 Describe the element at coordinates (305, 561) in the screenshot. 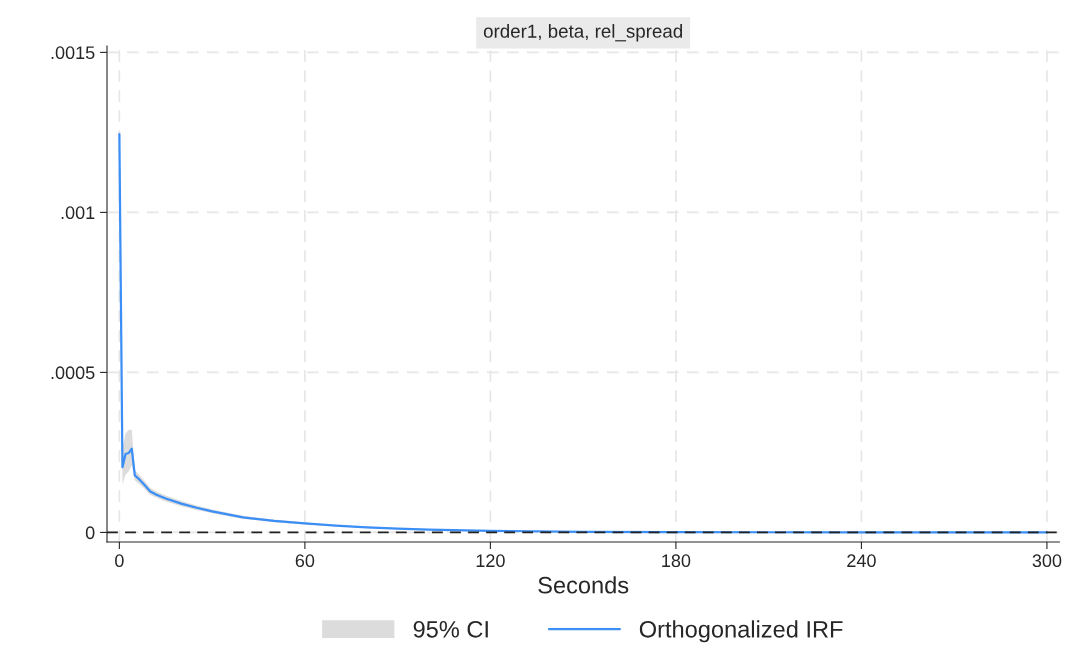

I see `x-tick-label: 60` at that location.